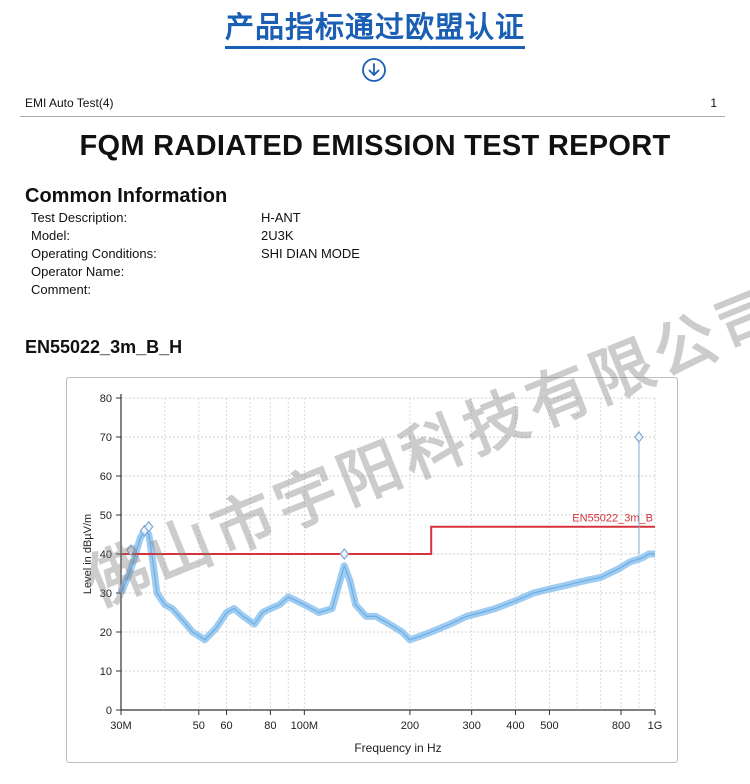  I want to click on x-tick-label: 1G, so click(655, 726).